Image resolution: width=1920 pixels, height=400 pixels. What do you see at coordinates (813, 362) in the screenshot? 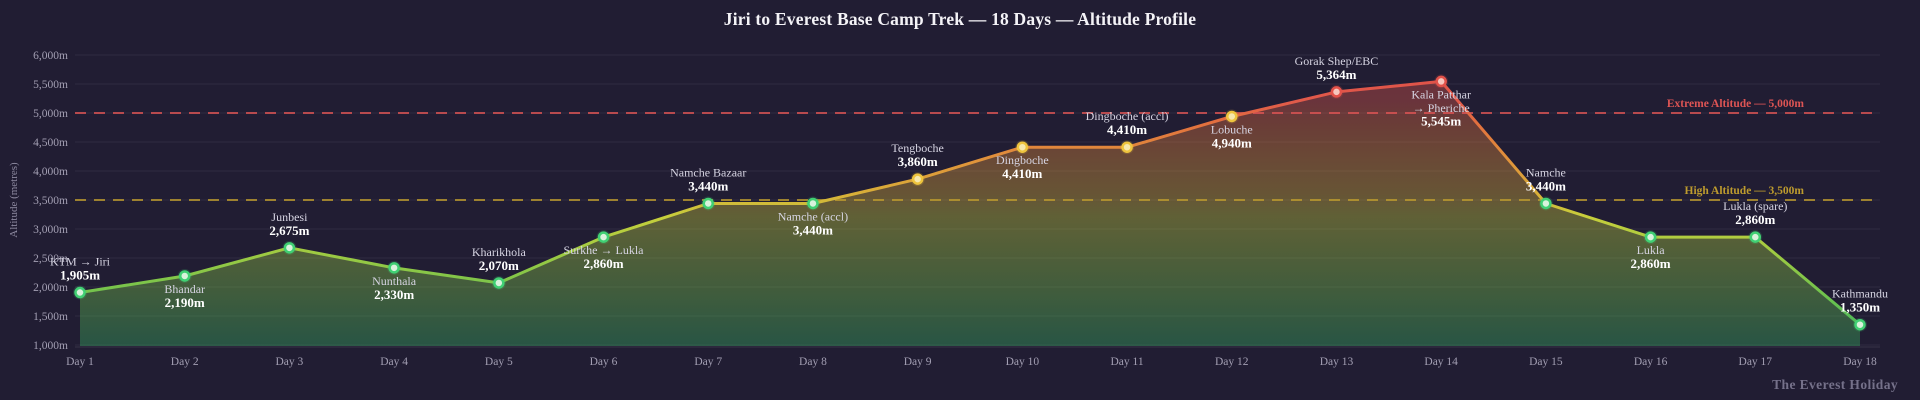
I see `x-tick-label: Day 8` at bounding box center [813, 362].